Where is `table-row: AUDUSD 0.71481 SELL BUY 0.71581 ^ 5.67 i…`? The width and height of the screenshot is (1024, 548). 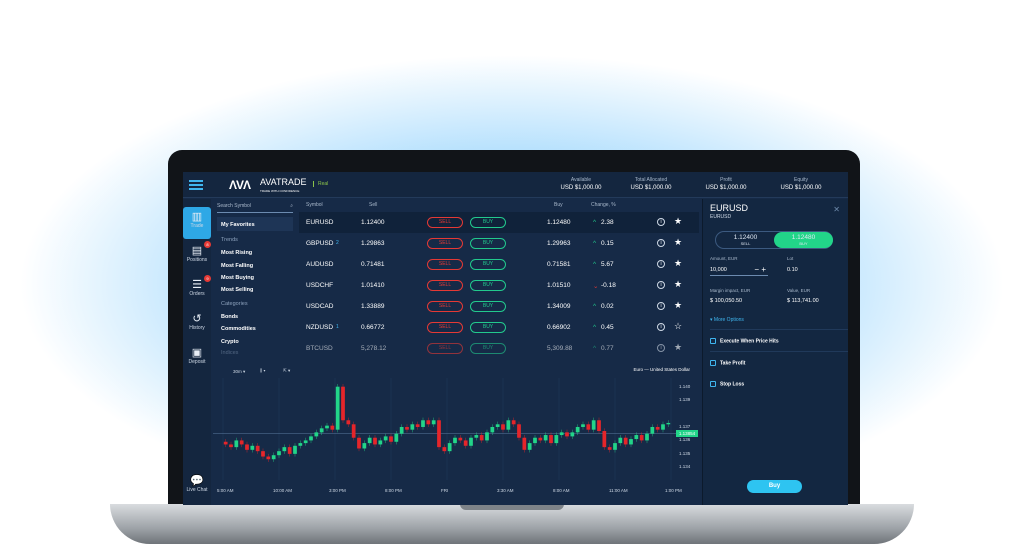 table-row: AUDUSD 0.71481 SELL BUY 0.71581 ^ 5.67 i… is located at coordinates (499, 264).